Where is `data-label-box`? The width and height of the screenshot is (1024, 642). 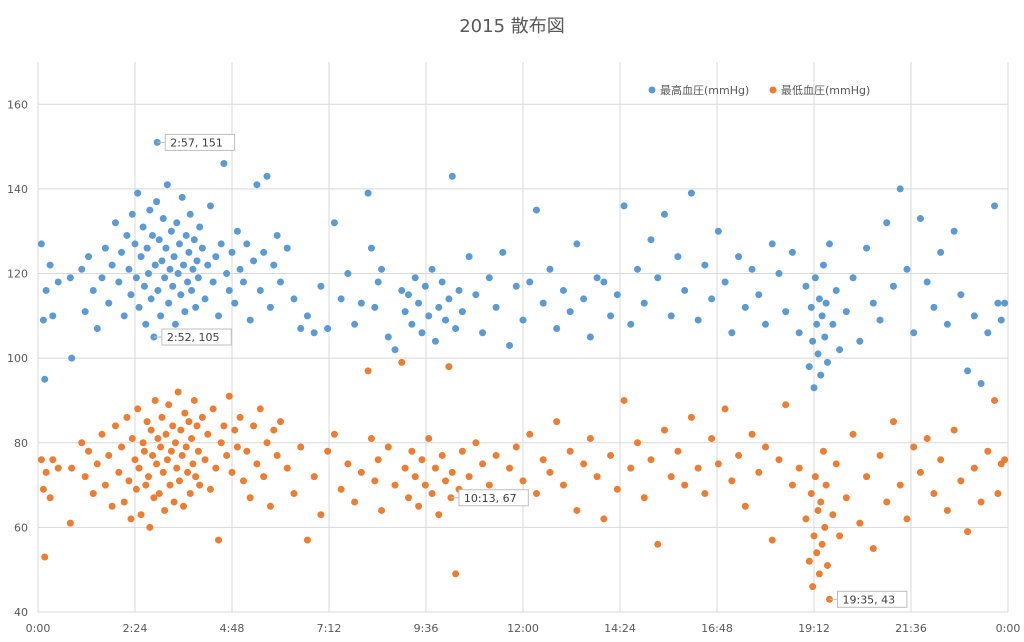 data-label-box is located at coordinates (196, 337).